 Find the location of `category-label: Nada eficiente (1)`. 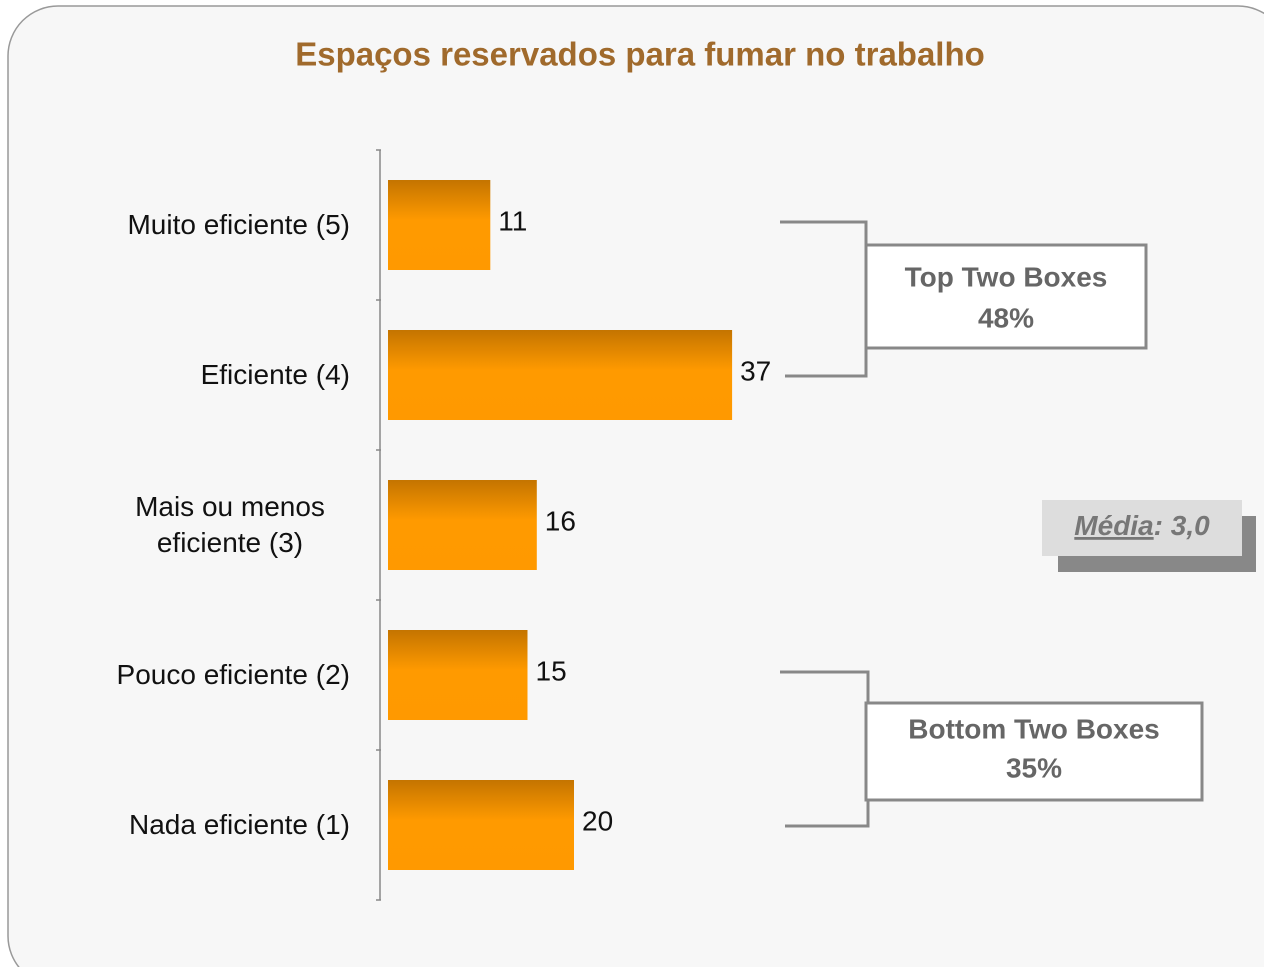

category-label: Nada eficiente (1) is located at coordinates (239, 824).